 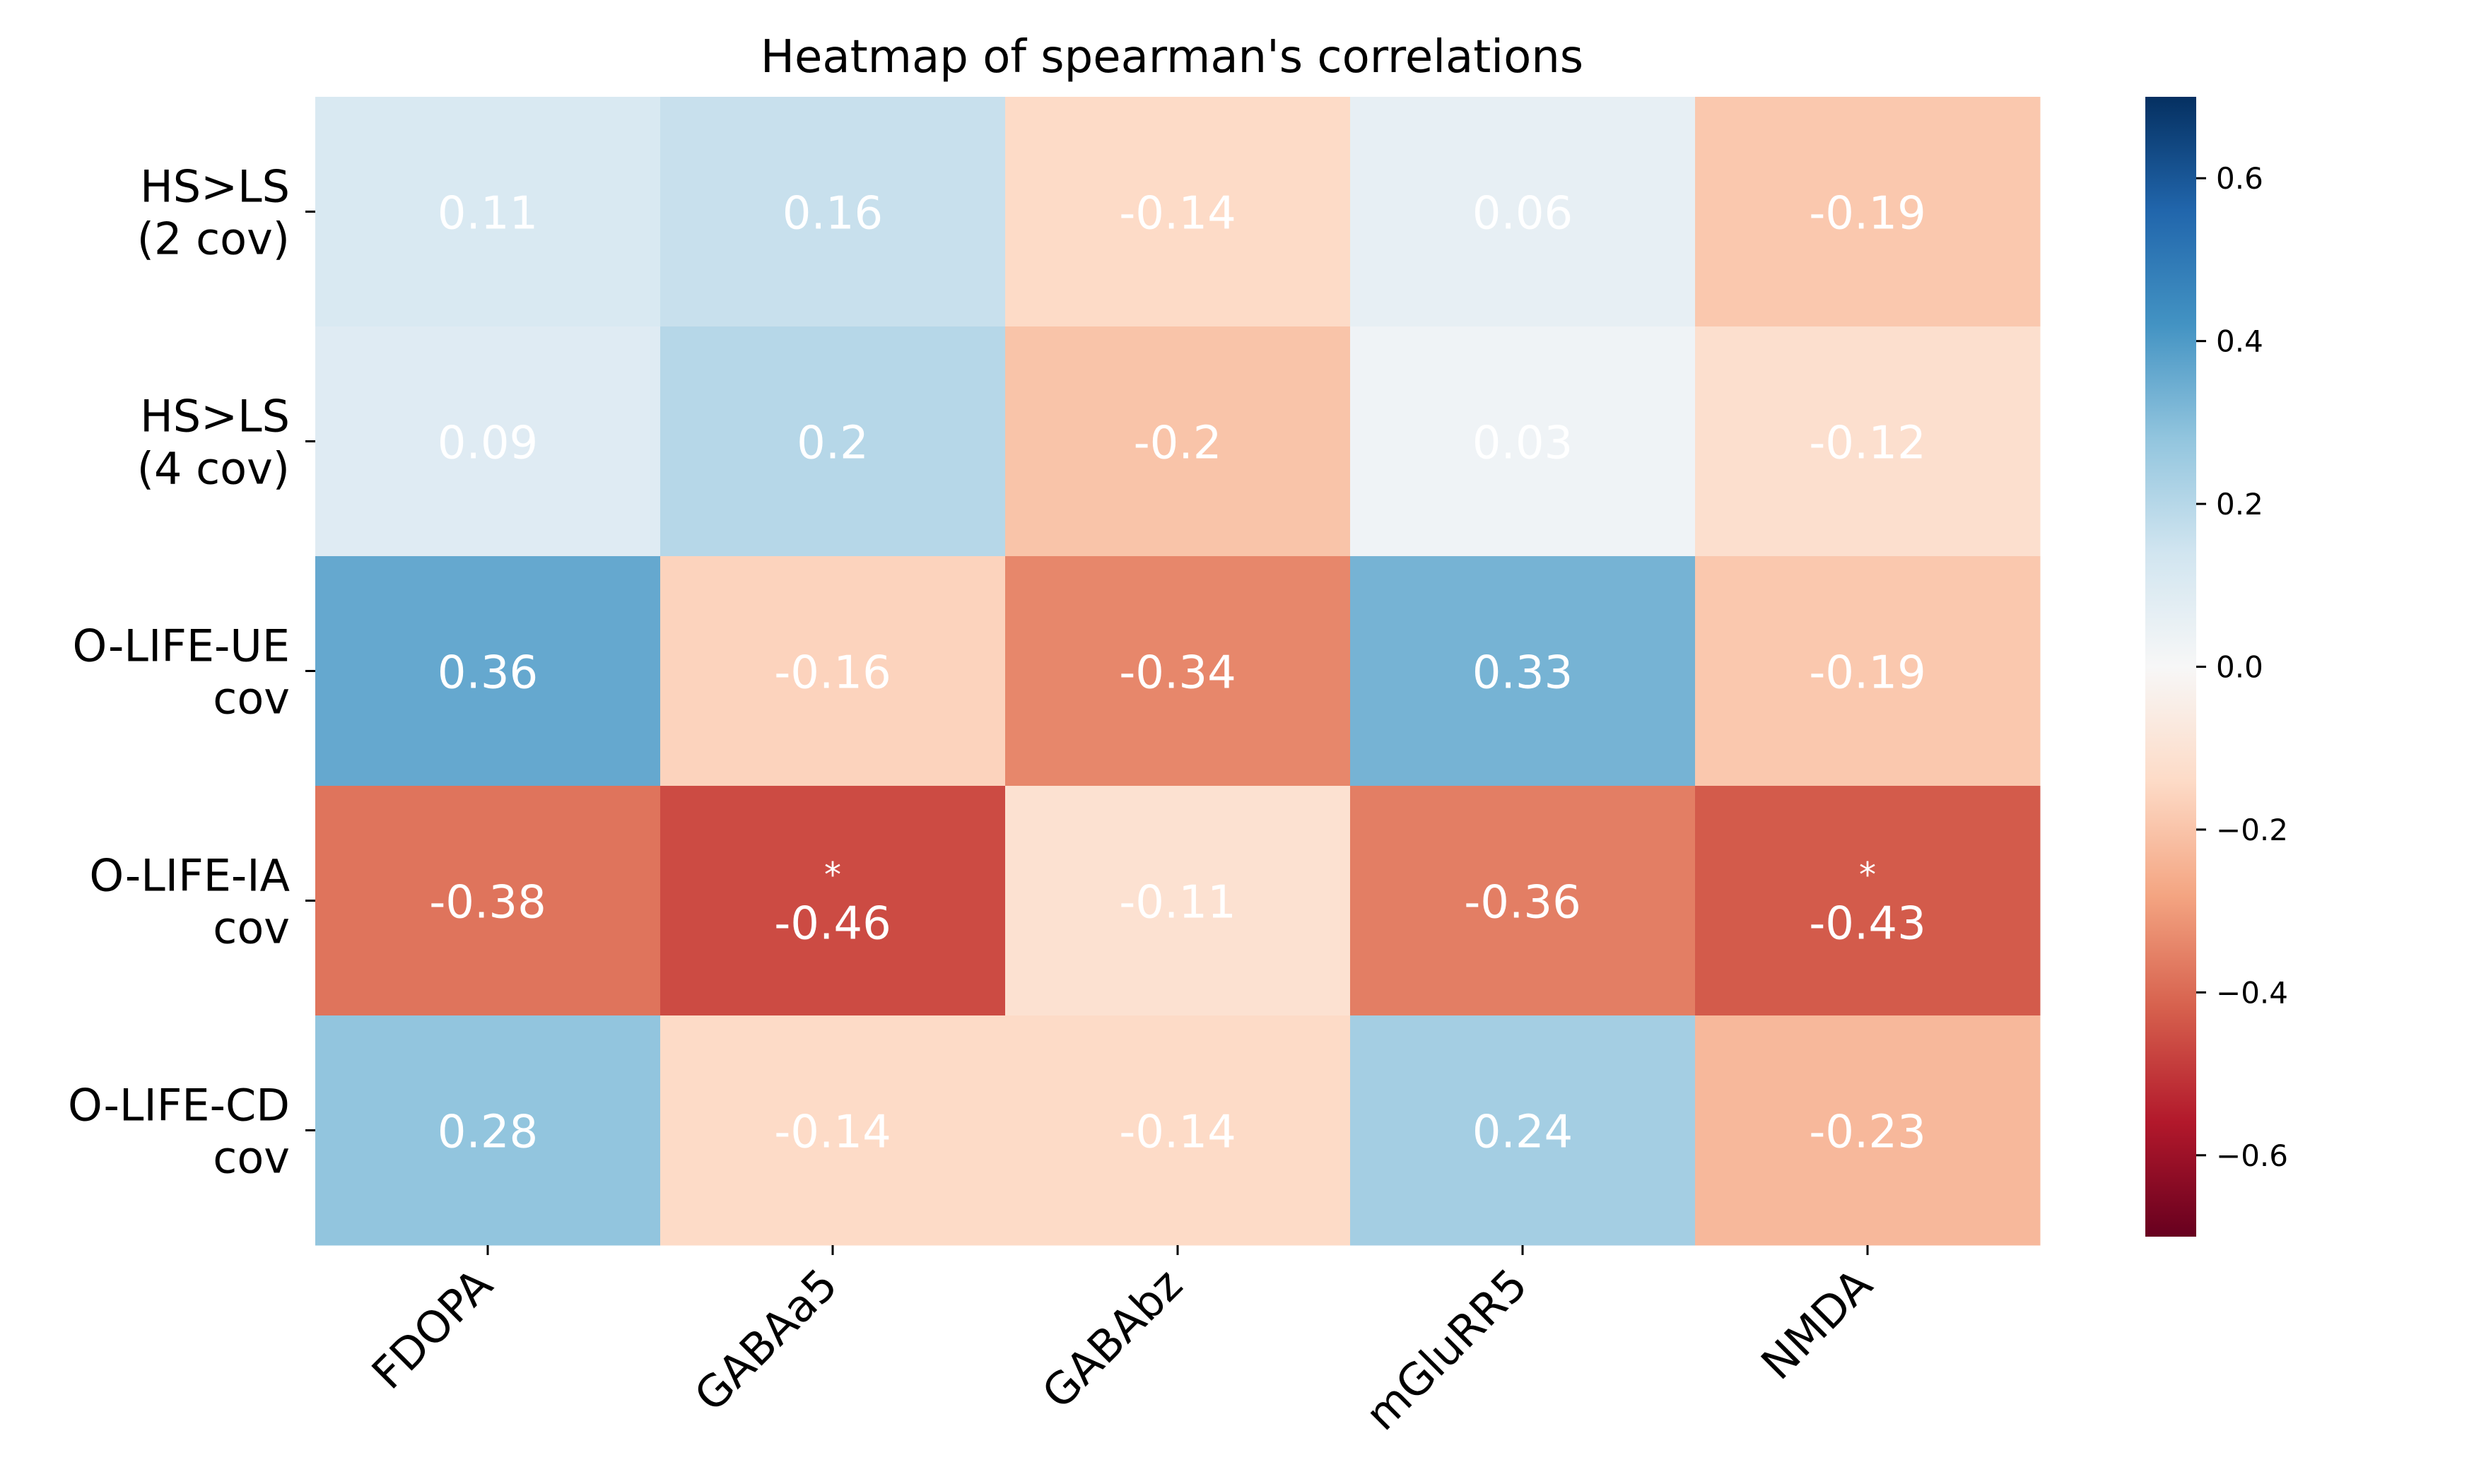 I want to click on cell-value-label: -0.46, so click(x=833, y=924).